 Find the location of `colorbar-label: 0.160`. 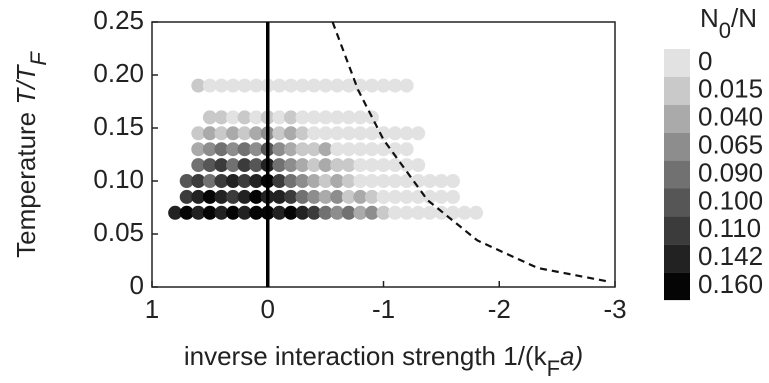

colorbar-label: 0.160 is located at coordinates (730, 284).